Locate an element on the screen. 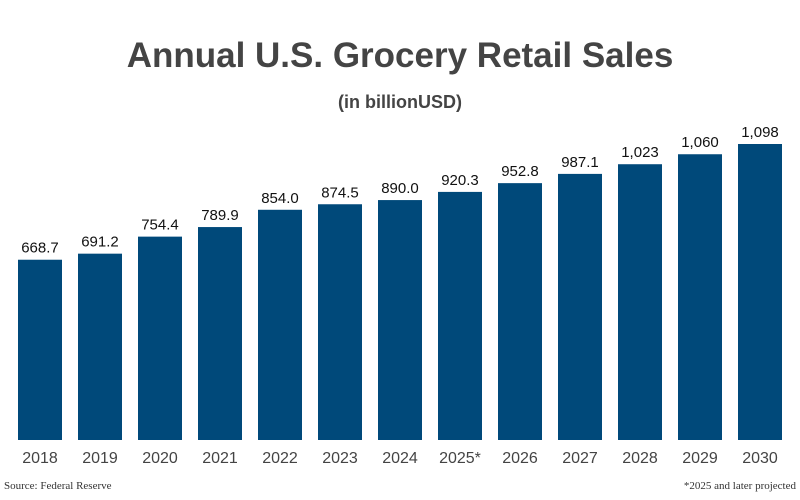 This screenshot has width=800, height=500. data-label: 668.7 is located at coordinates (40, 248).